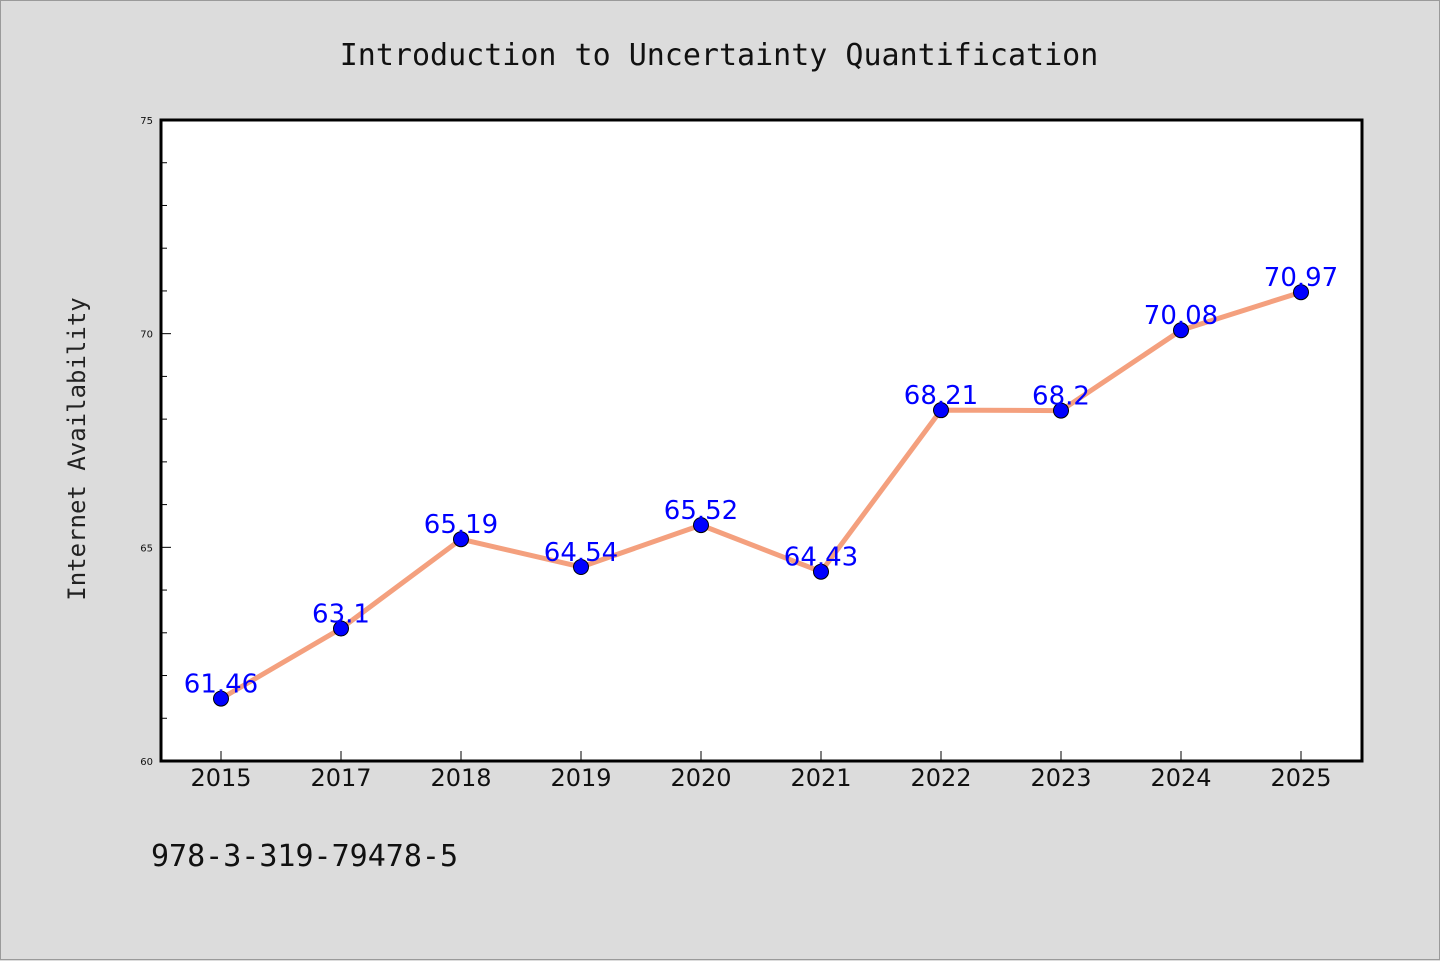 This screenshot has height=961, width=1440. I want to click on data-label: 64.54, so click(581, 553).